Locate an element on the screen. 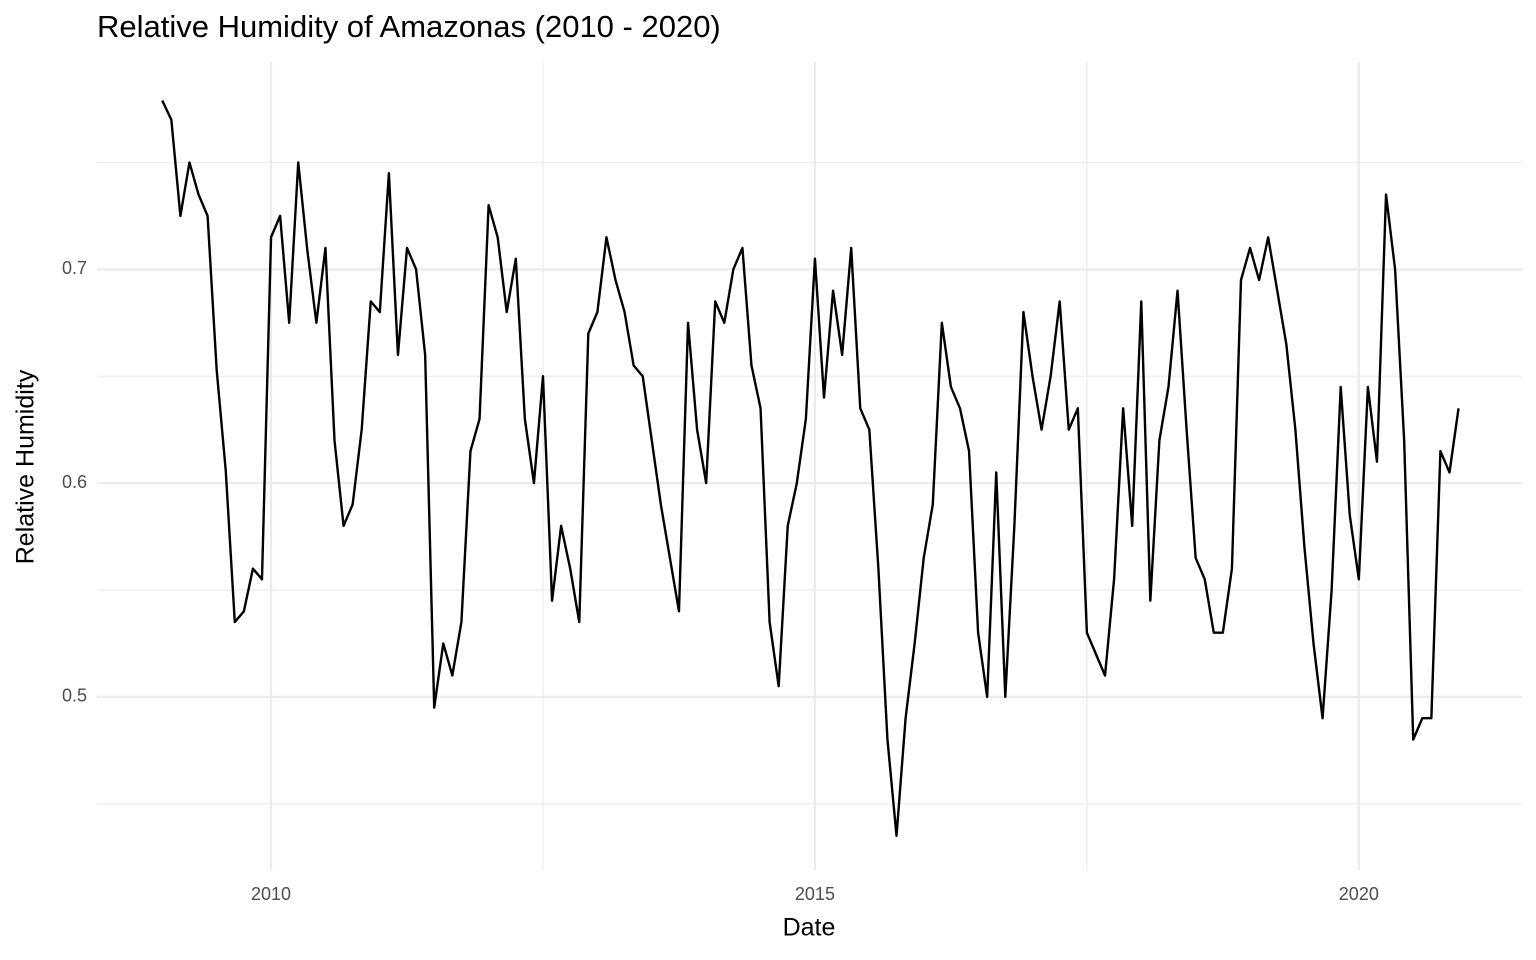  x-tick-label: 2010 is located at coordinates (271, 894).